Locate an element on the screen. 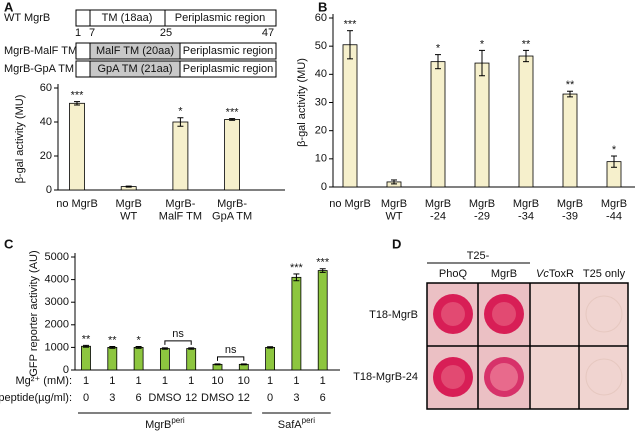 This screenshot has height=447, width=640. x-tick-label: 6 is located at coordinates (139, 398).